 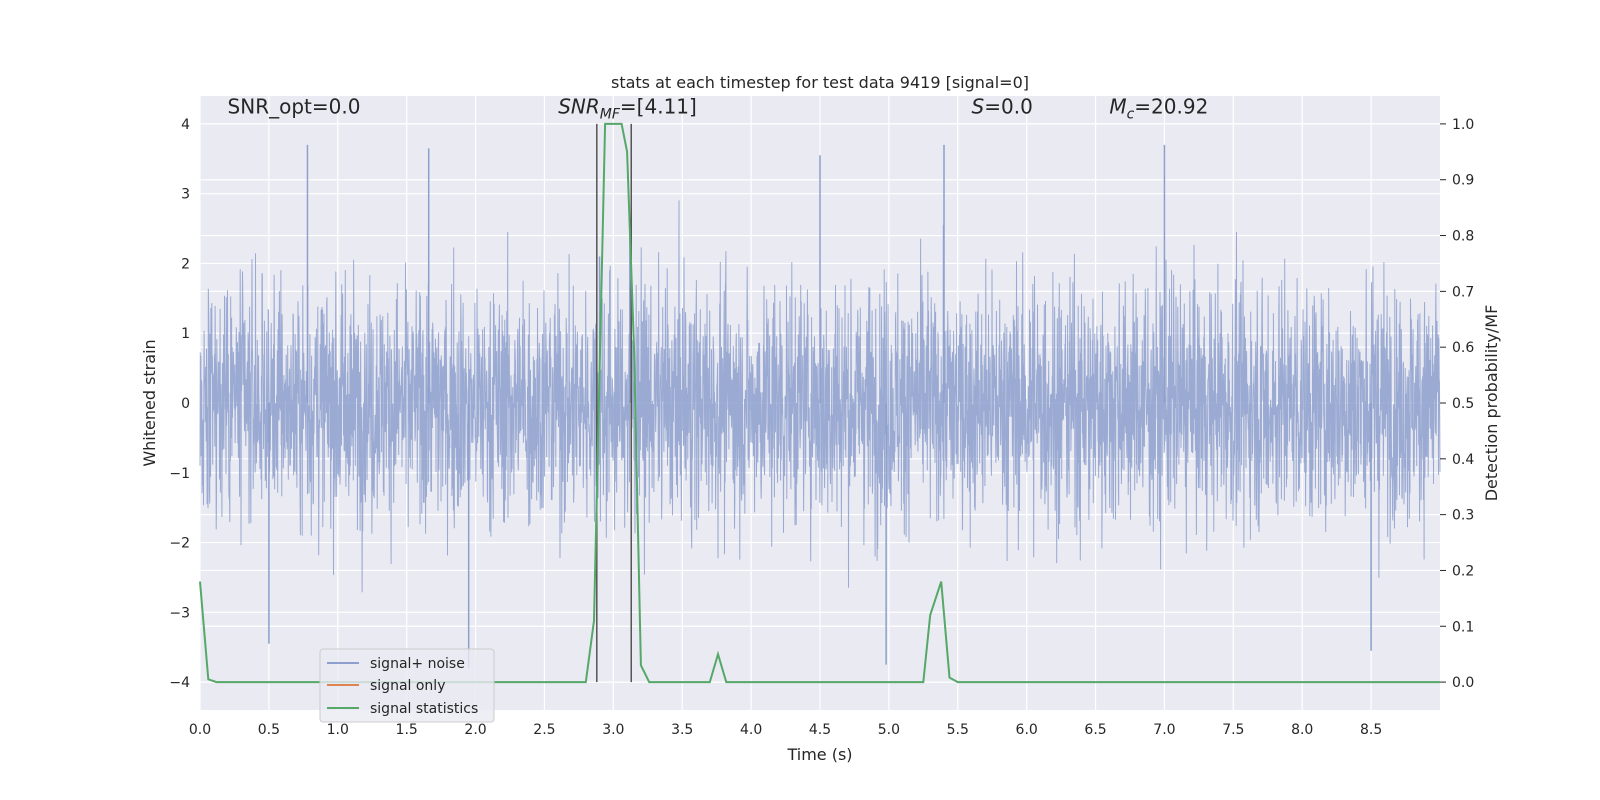 I want to click on y-tick-label-7: 3, so click(x=185, y=195).